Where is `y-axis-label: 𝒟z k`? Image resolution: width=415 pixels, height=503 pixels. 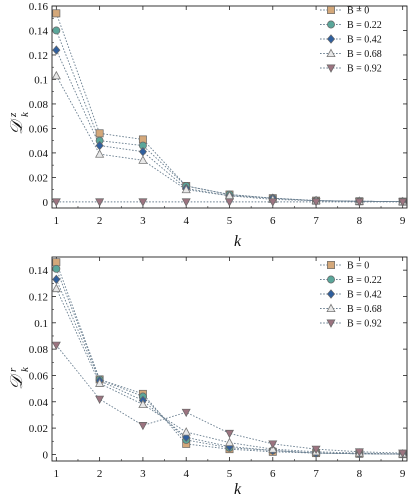 y-axis-label: 𝒟z k is located at coordinates (19, 123).